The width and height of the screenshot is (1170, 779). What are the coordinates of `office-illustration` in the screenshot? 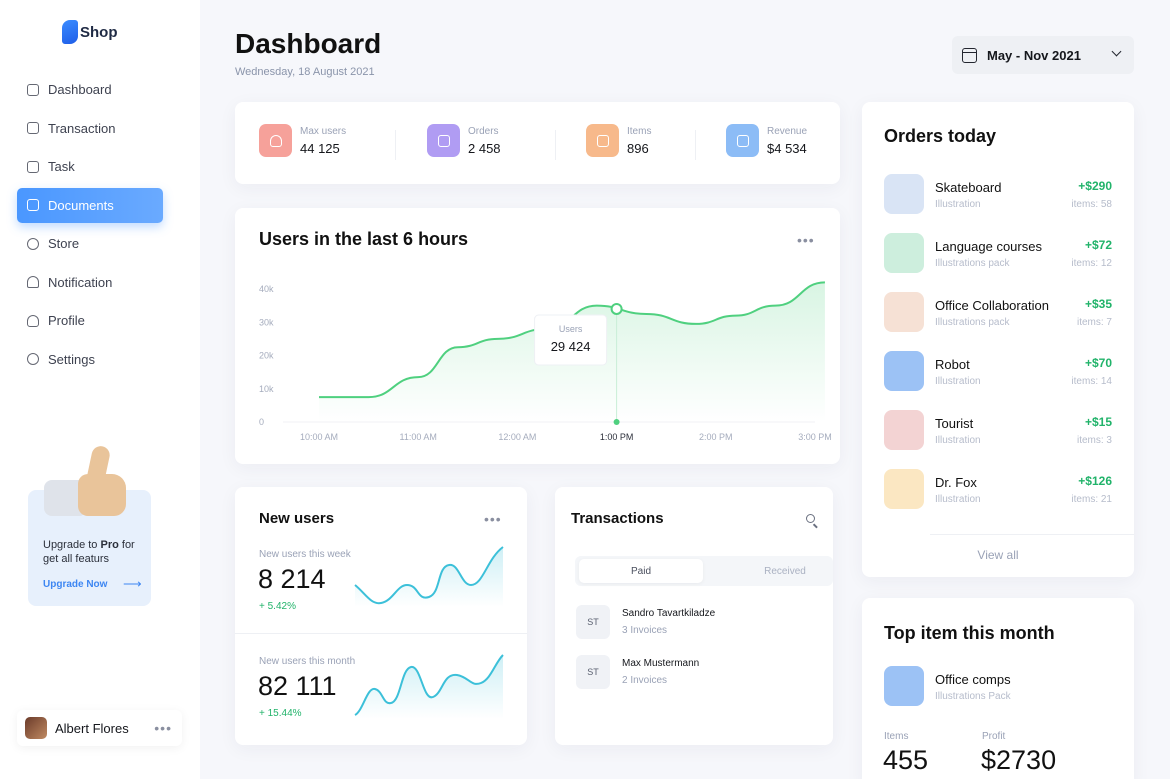 It's located at (904, 312).